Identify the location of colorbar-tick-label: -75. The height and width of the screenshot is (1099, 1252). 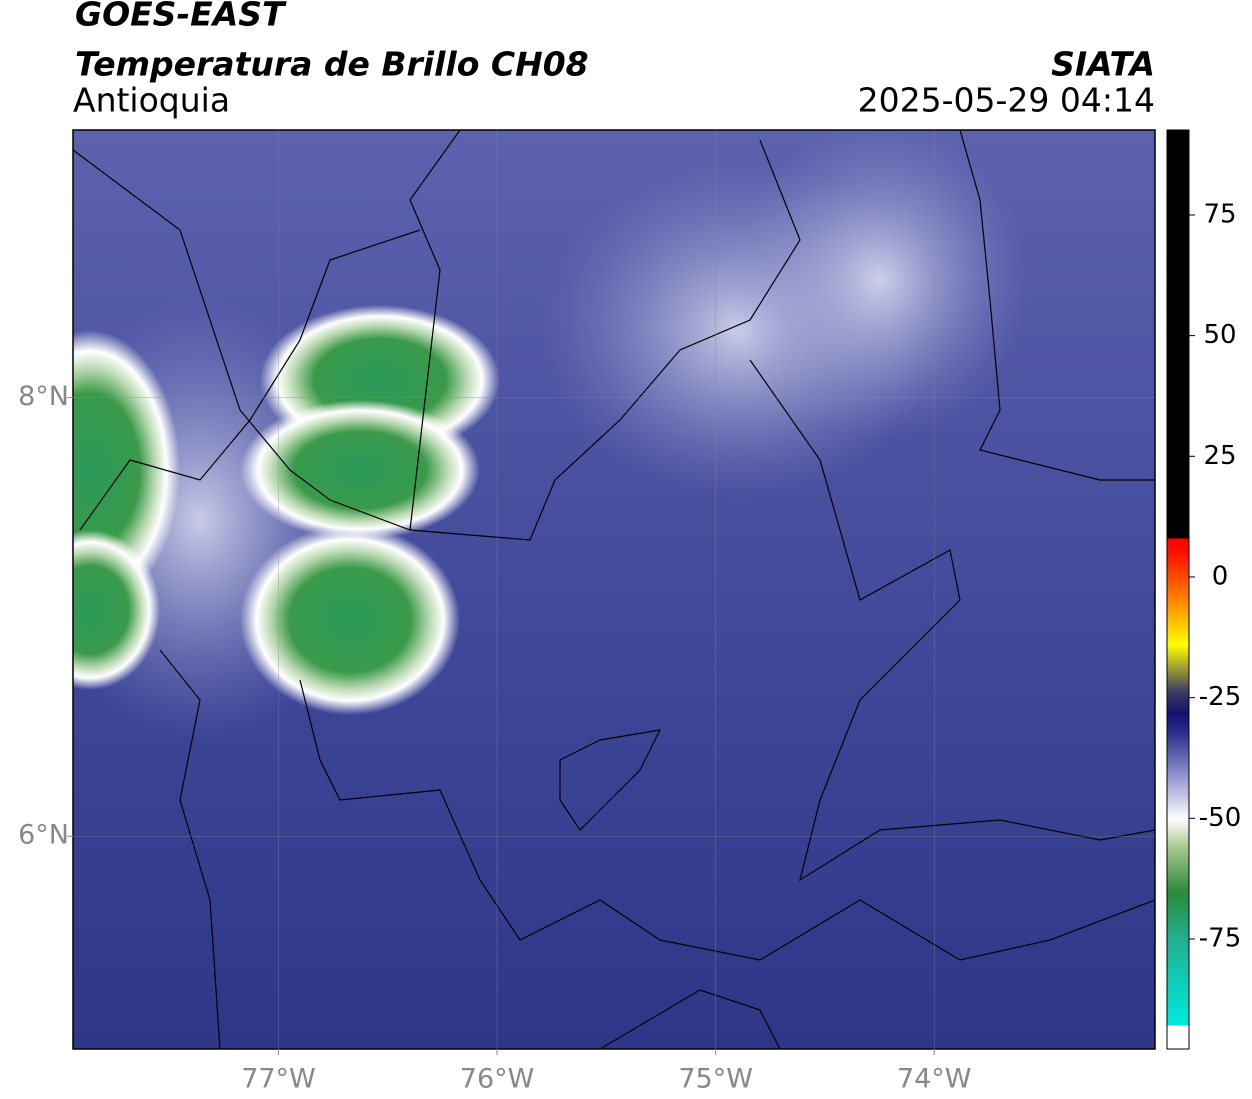
(1220, 938).